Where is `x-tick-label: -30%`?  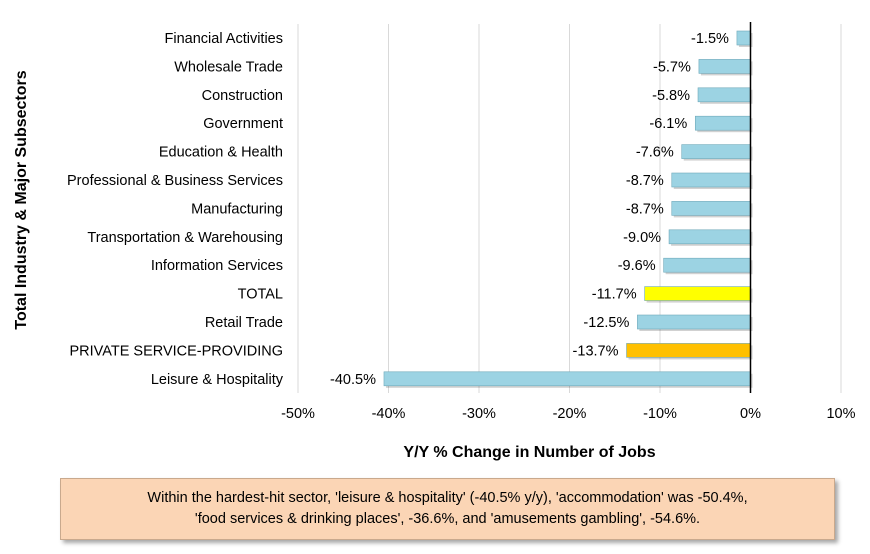
x-tick-label: -30% is located at coordinates (479, 414).